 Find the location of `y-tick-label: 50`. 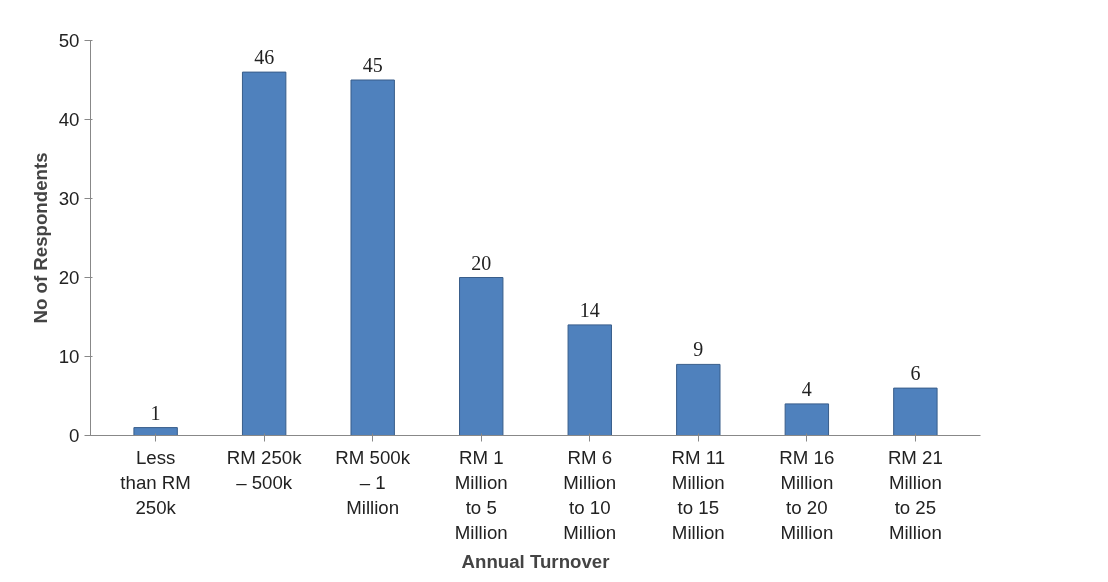

y-tick-label: 50 is located at coordinates (69, 40).